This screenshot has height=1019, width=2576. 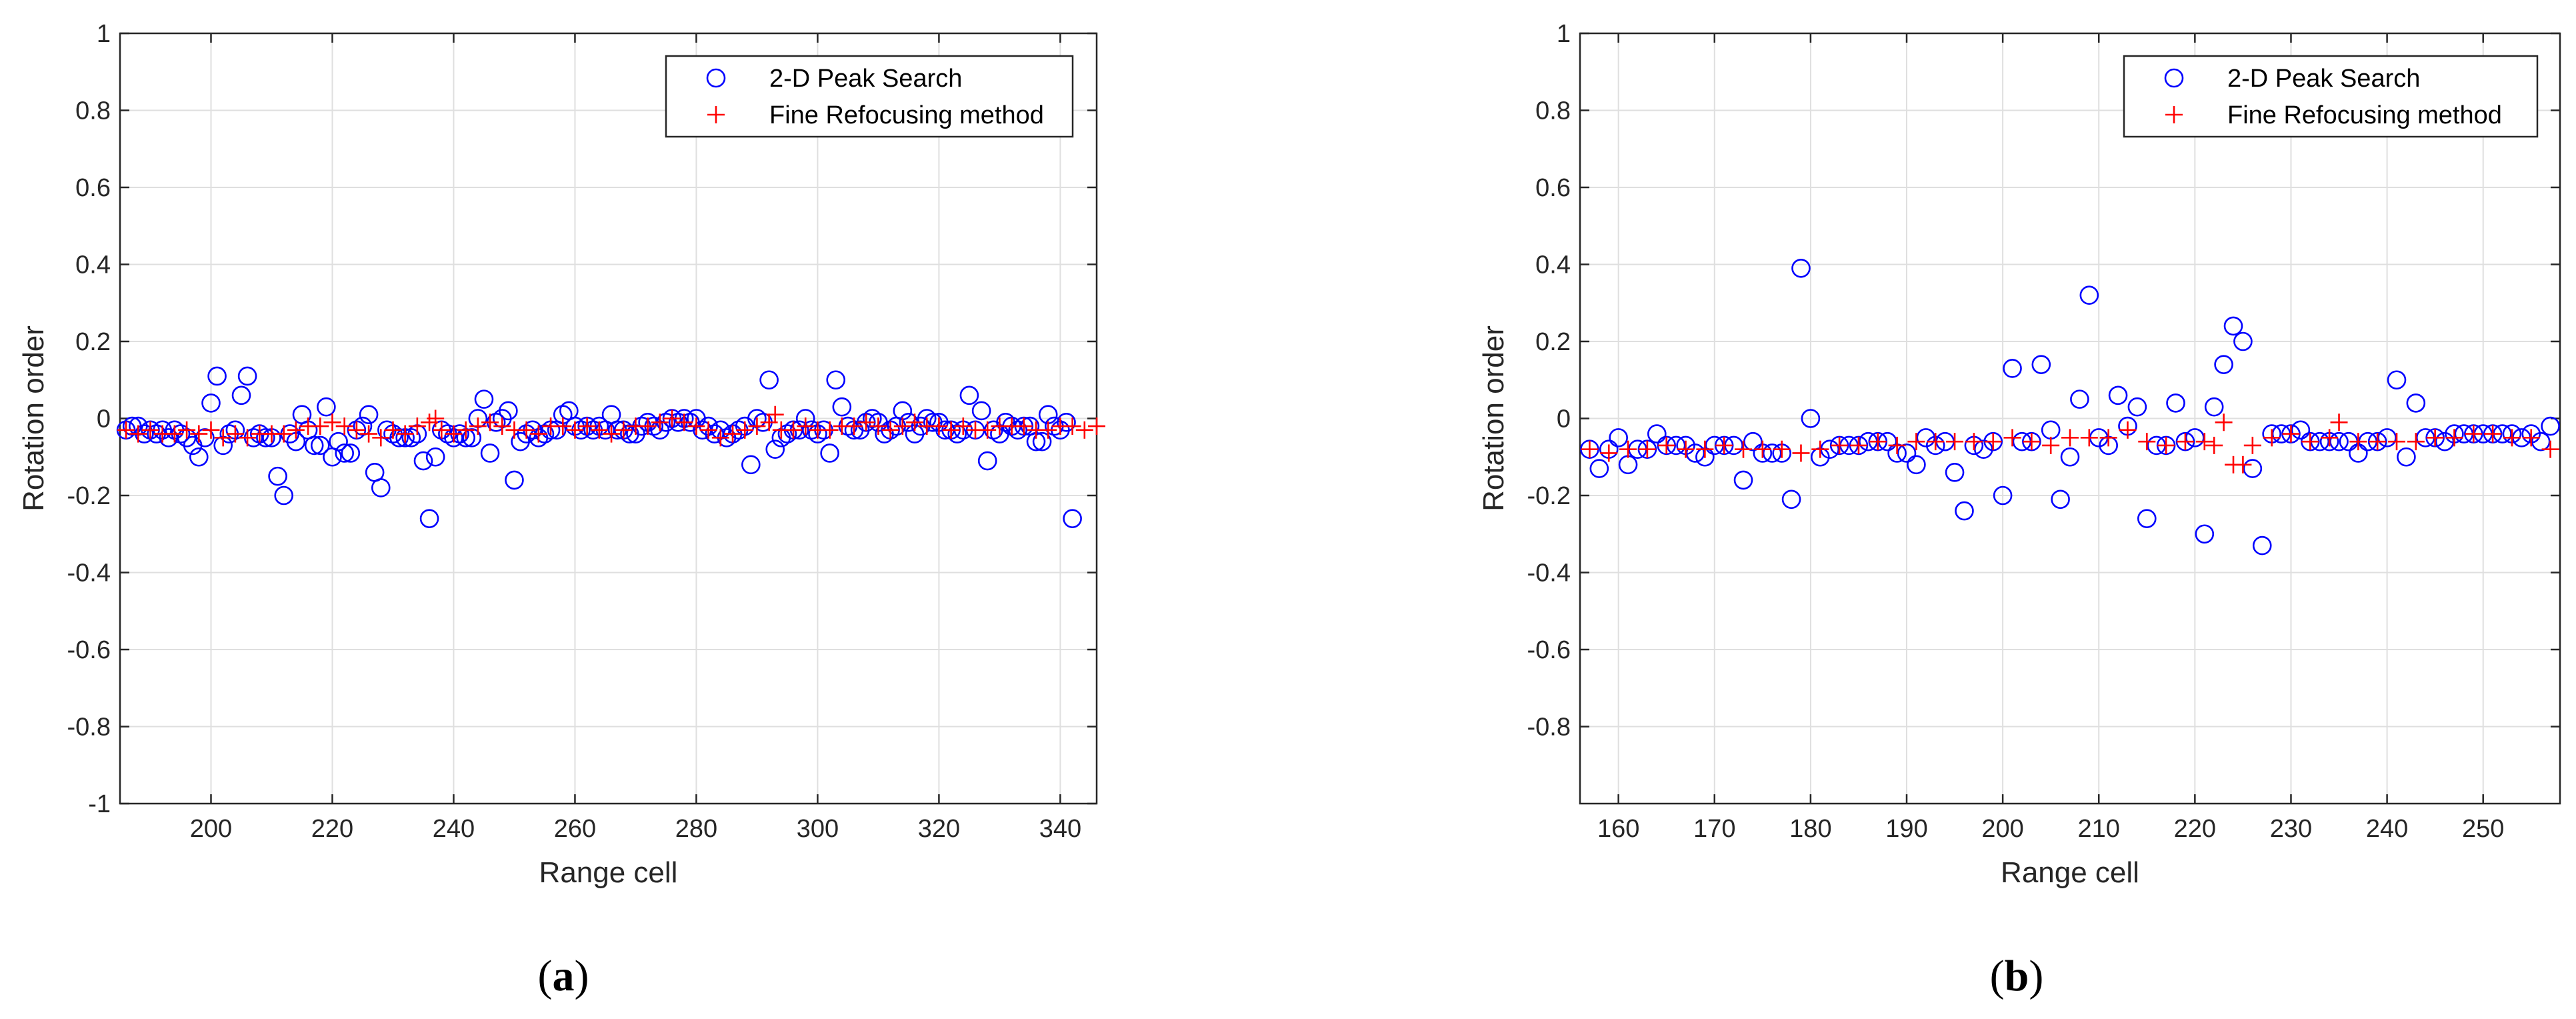 What do you see at coordinates (563, 976) in the screenshot?
I see `panel-caption: (a)` at bounding box center [563, 976].